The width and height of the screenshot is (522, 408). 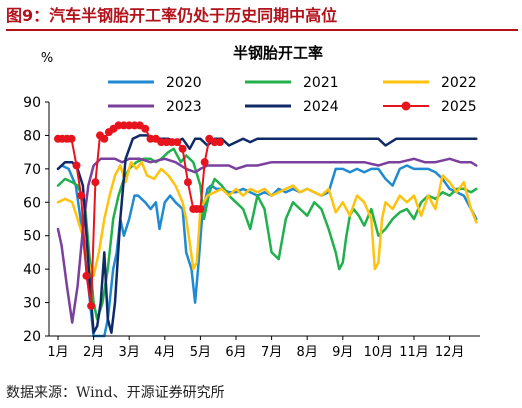 What do you see at coordinates (32, 136) in the screenshot?
I see `y-tick-label: 80` at bounding box center [32, 136].